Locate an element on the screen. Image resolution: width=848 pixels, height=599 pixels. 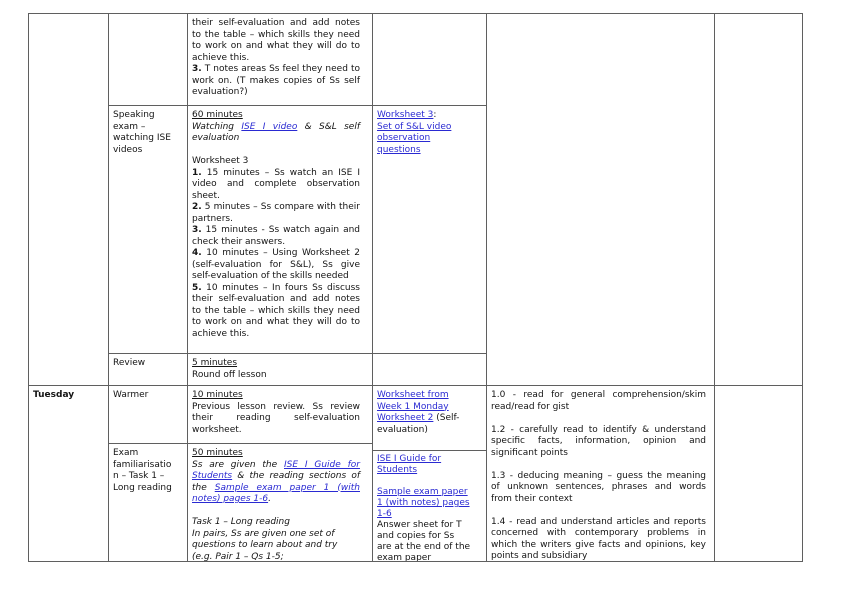
activity-label: Warmer is located at coordinates (131, 395).